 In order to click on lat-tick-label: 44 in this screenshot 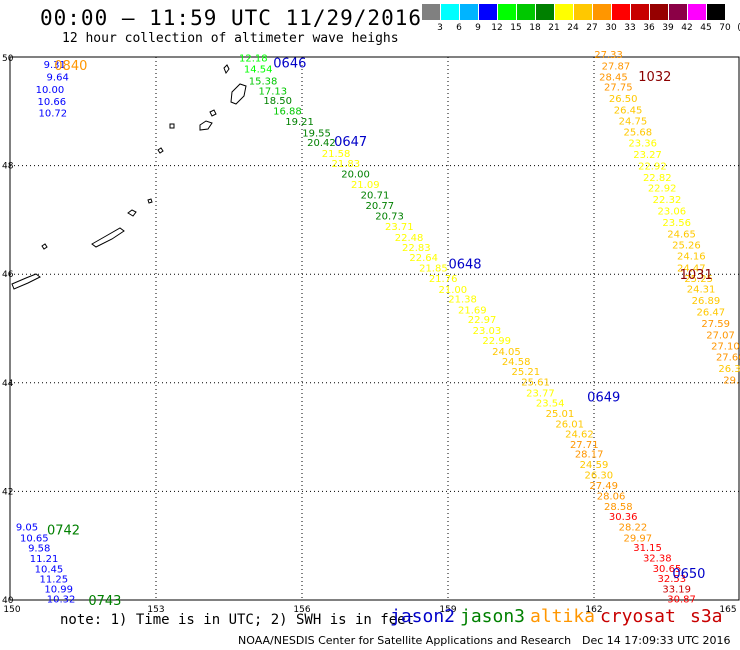, I will do `click(8, 384)`.